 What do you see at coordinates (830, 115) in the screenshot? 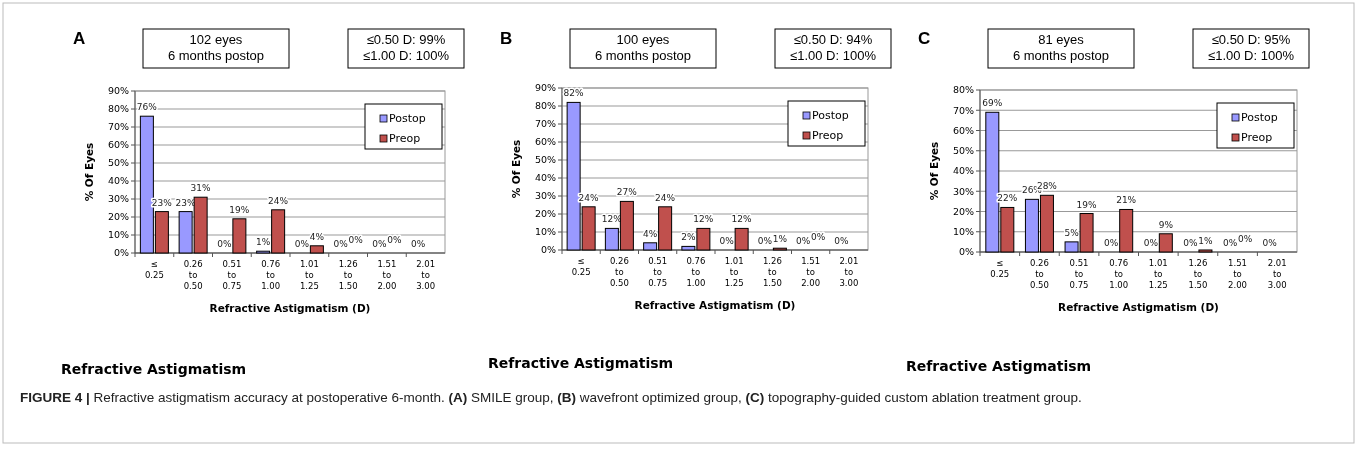
I see `legend-label: Postop` at bounding box center [830, 115].